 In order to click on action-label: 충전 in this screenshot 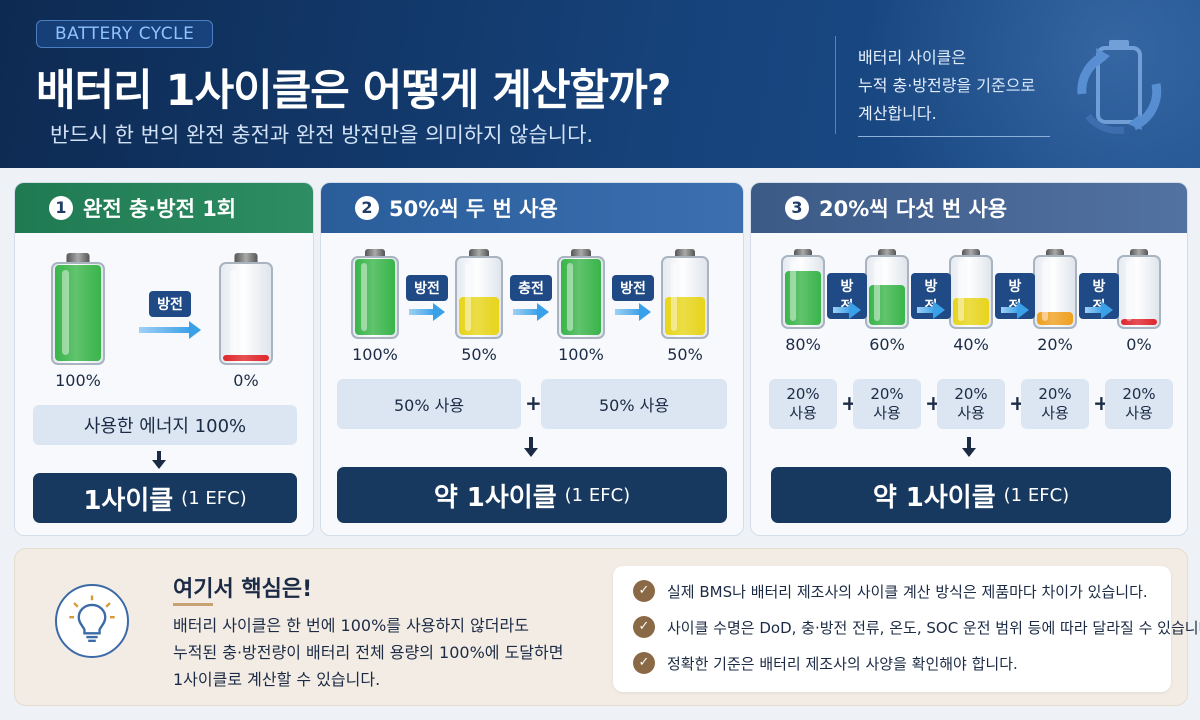, I will do `click(531, 288)`.